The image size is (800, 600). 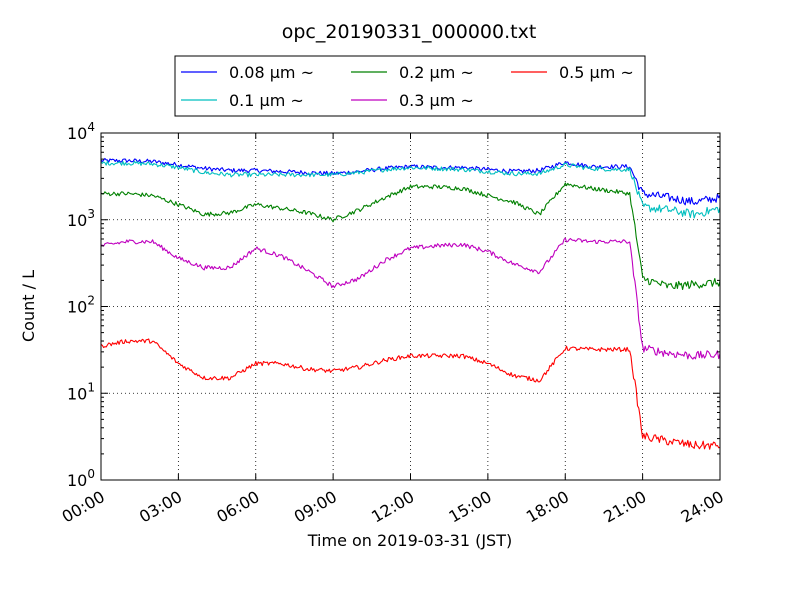 What do you see at coordinates (409, 32) in the screenshot?
I see `chart-title: opc_20190331_000000.txt` at bounding box center [409, 32].